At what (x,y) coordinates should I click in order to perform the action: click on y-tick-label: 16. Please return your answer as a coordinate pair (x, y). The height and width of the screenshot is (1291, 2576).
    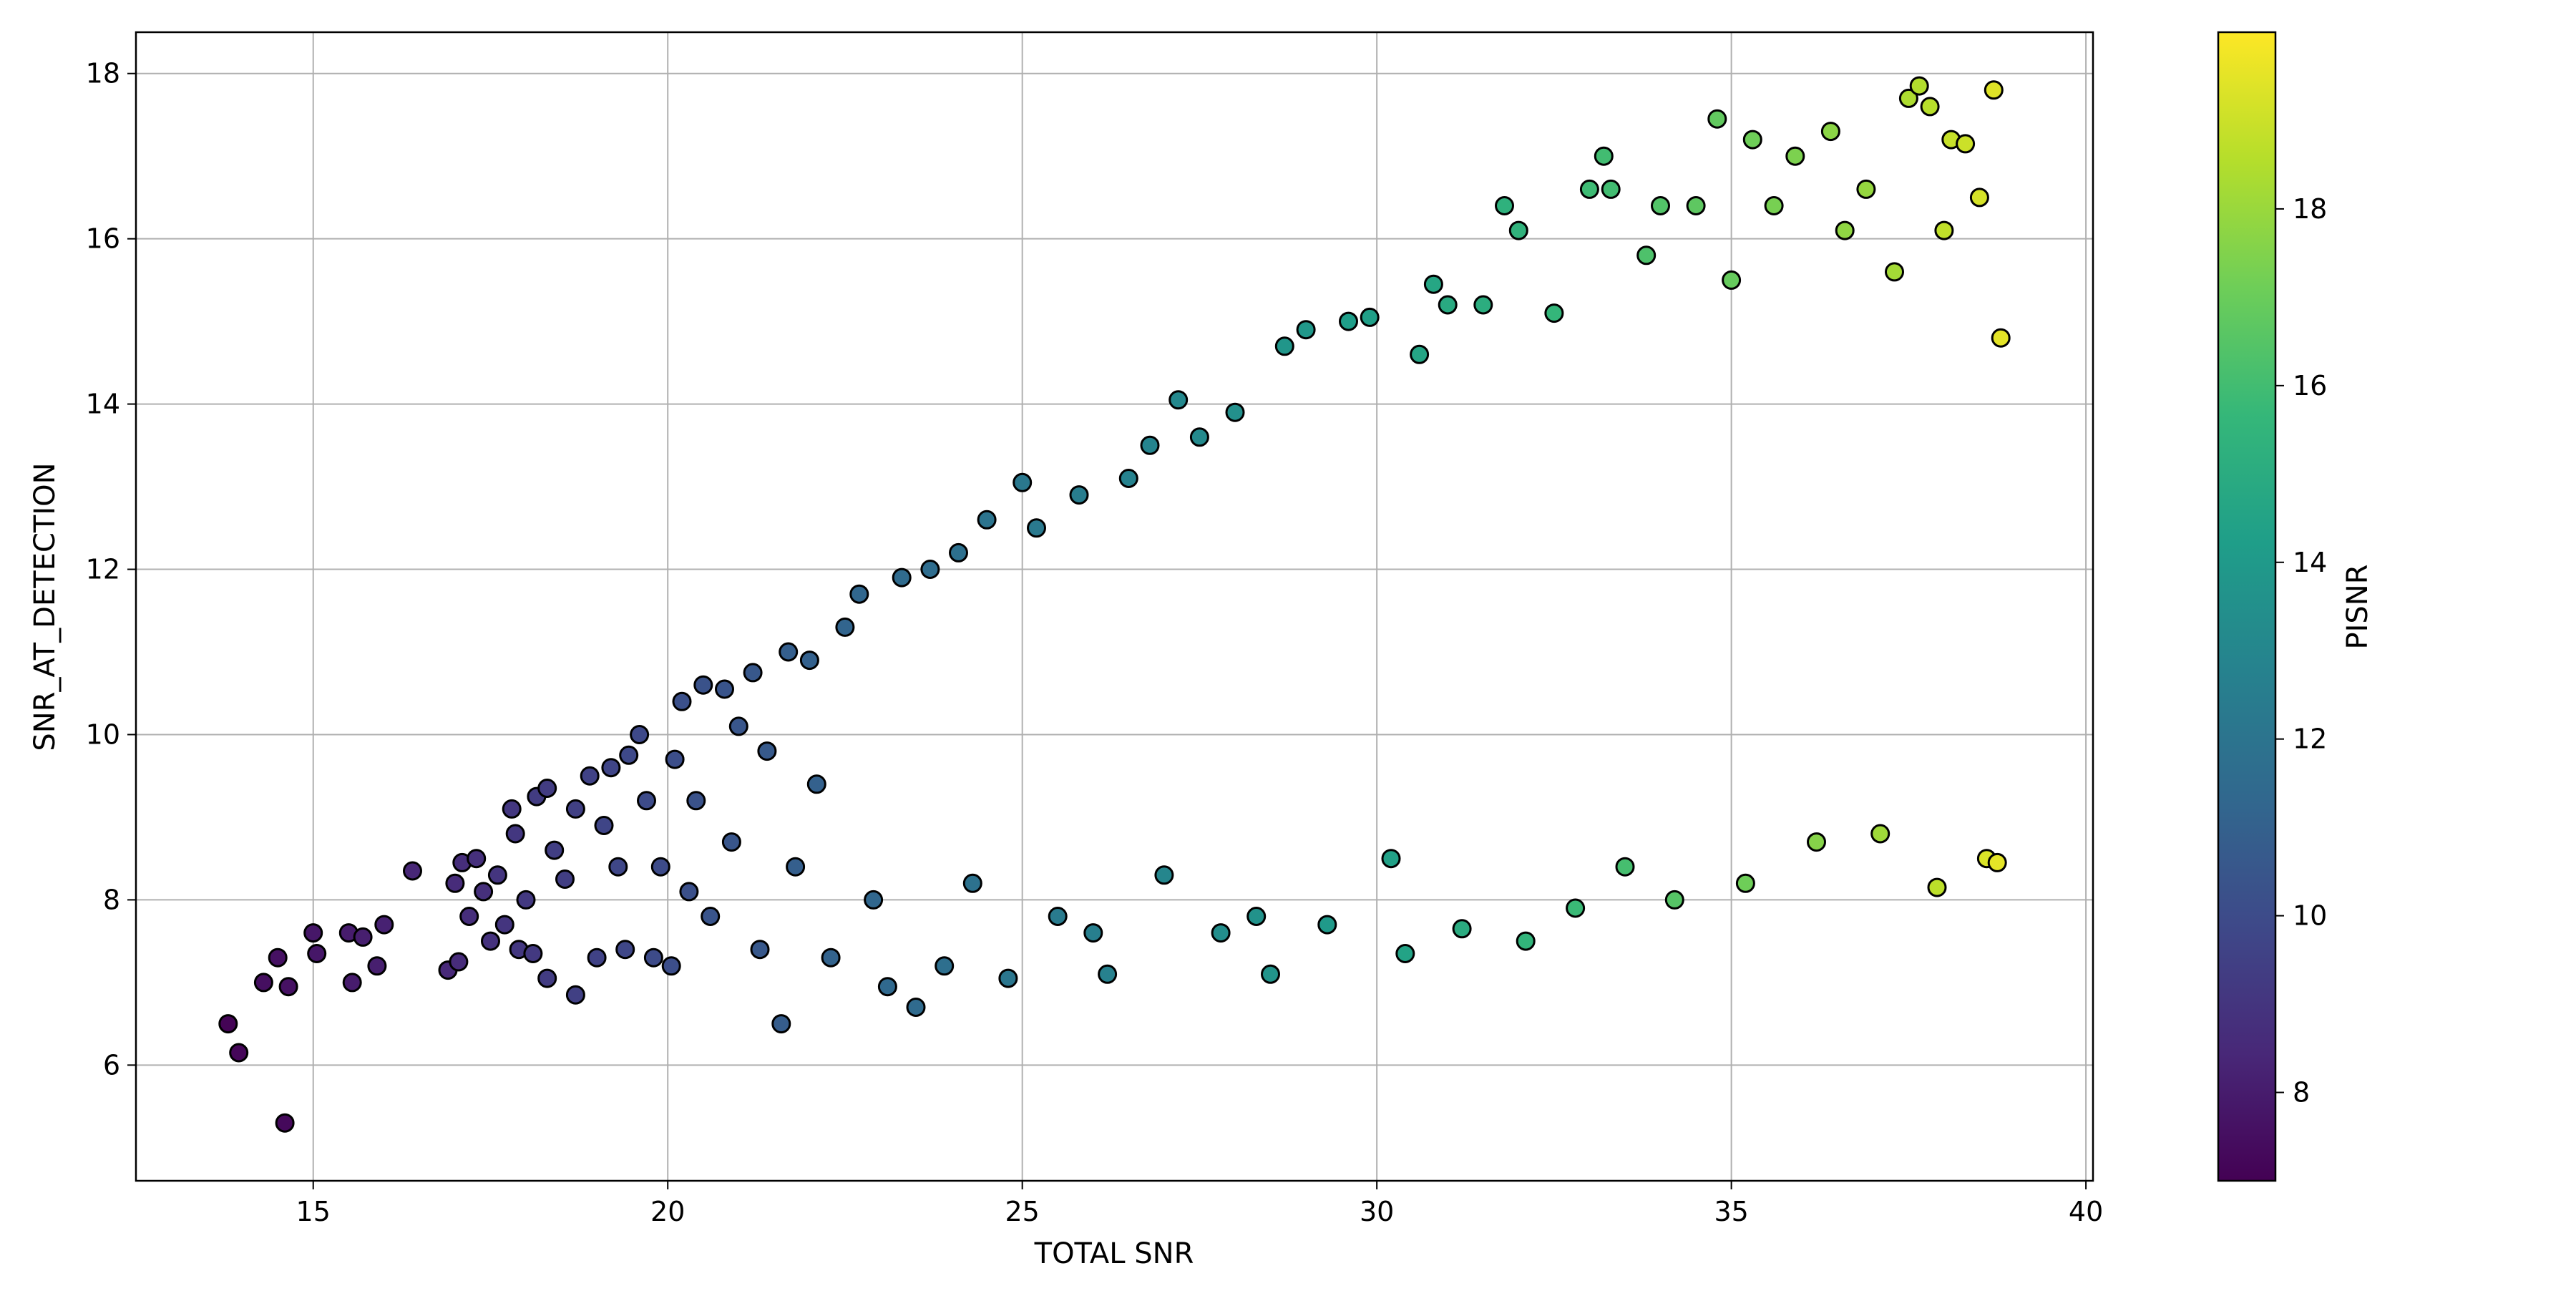
    Looking at the image, I should click on (103, 239).